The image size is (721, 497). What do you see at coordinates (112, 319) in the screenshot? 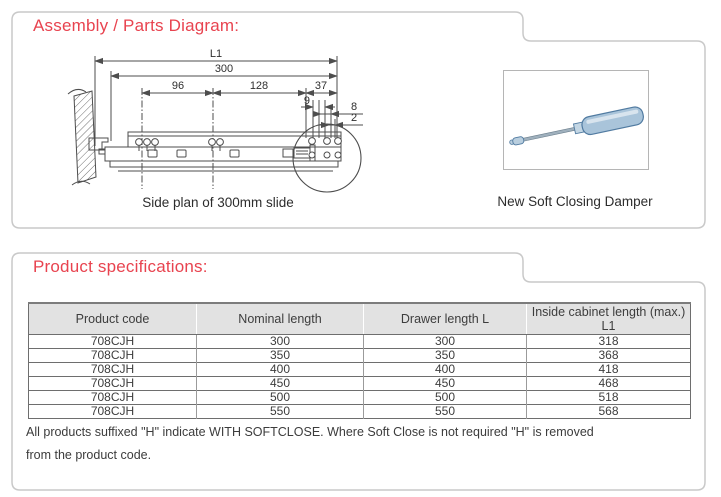
I see `col-product-code: Product code` at bounding box center [112, 319].